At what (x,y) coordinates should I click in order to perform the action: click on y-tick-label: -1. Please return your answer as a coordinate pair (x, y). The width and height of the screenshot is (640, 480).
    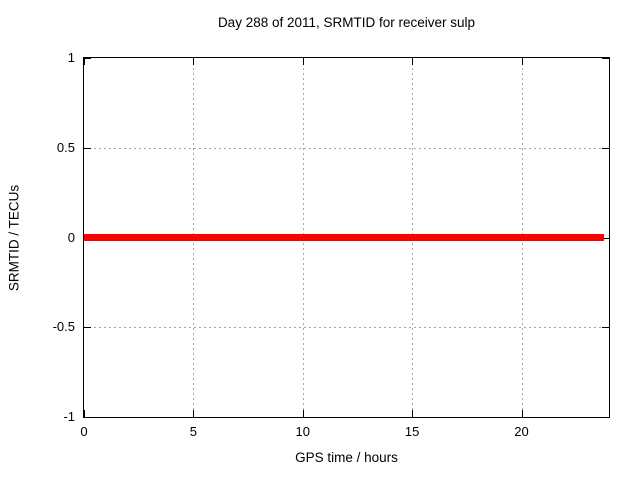
    Looking at the image, I should click on (69, 416).